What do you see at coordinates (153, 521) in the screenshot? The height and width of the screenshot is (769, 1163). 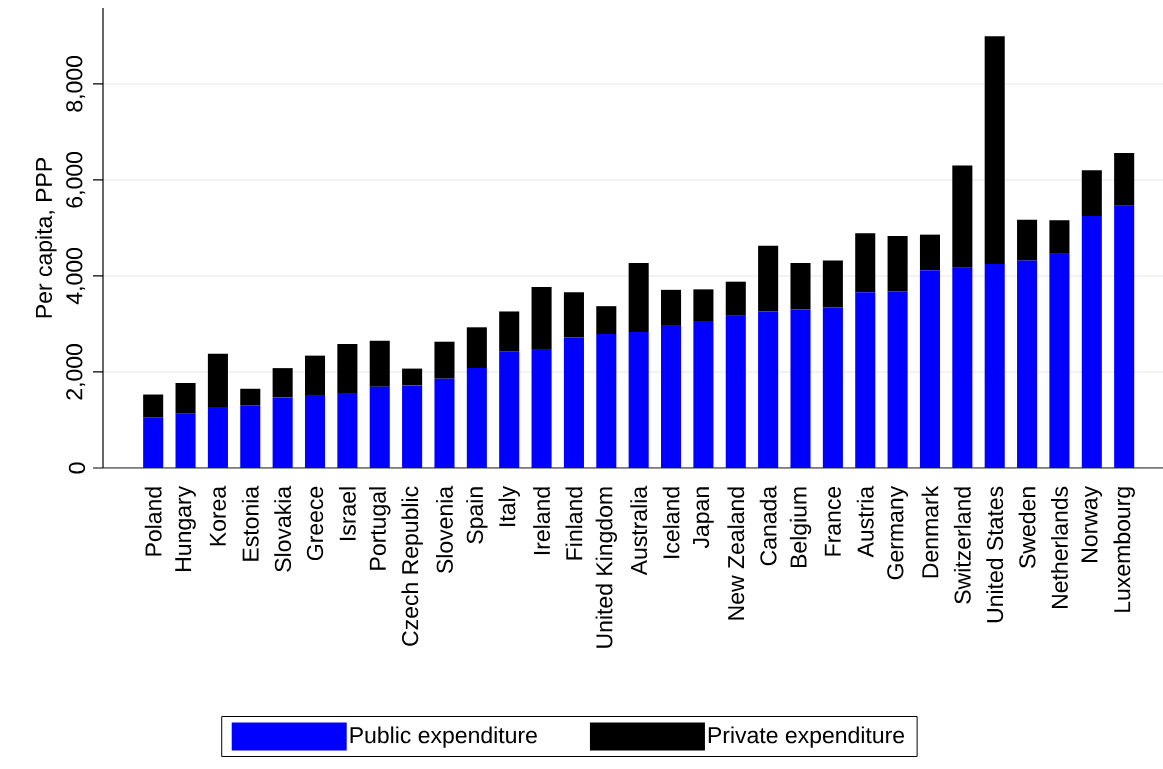 I see `x-tick-label: Poland` at bounding box center [153, 521].